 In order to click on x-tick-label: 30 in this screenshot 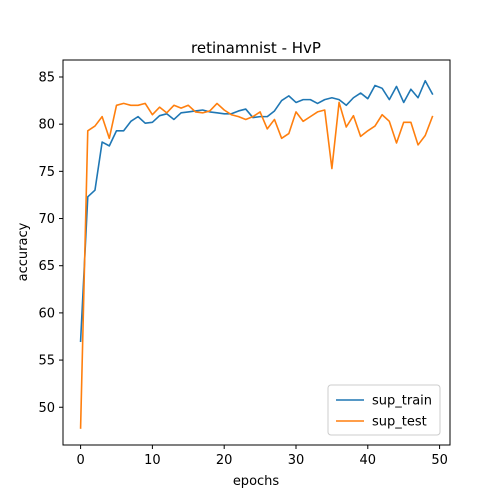, I will do `click(296, 460)`.